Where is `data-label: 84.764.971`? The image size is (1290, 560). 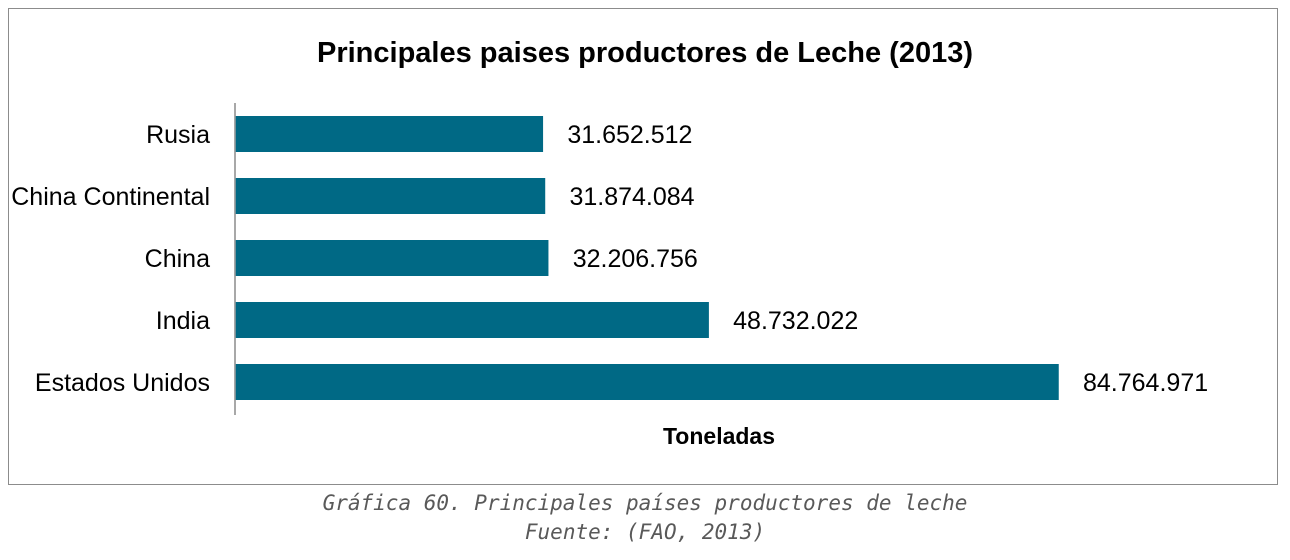
data-label: 84.764.971 is located at coordinates (1145, 383).